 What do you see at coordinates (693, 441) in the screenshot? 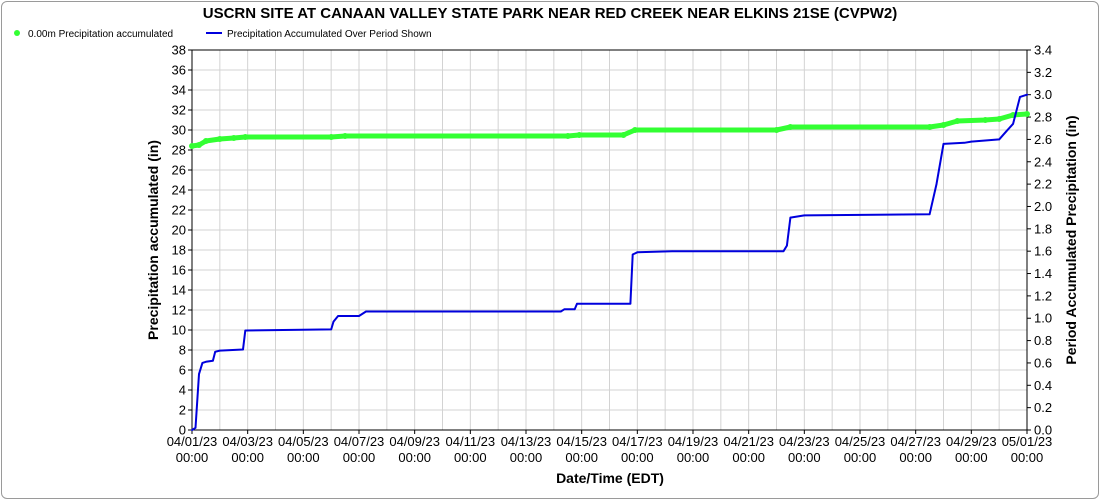
I see `x-tick-date: 04/19/23` at bounding box center [693, 441].